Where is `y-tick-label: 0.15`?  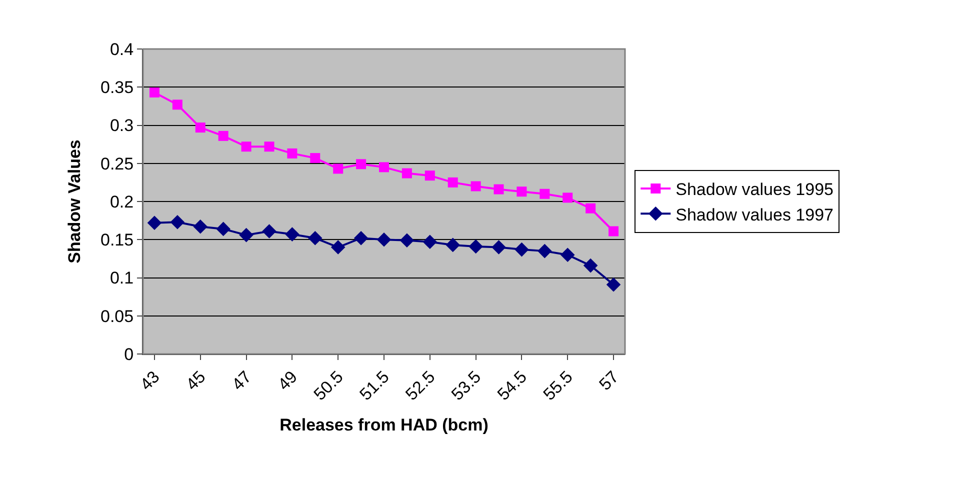
y-tick-label: 0.15 is located at coordinates (117, 240).